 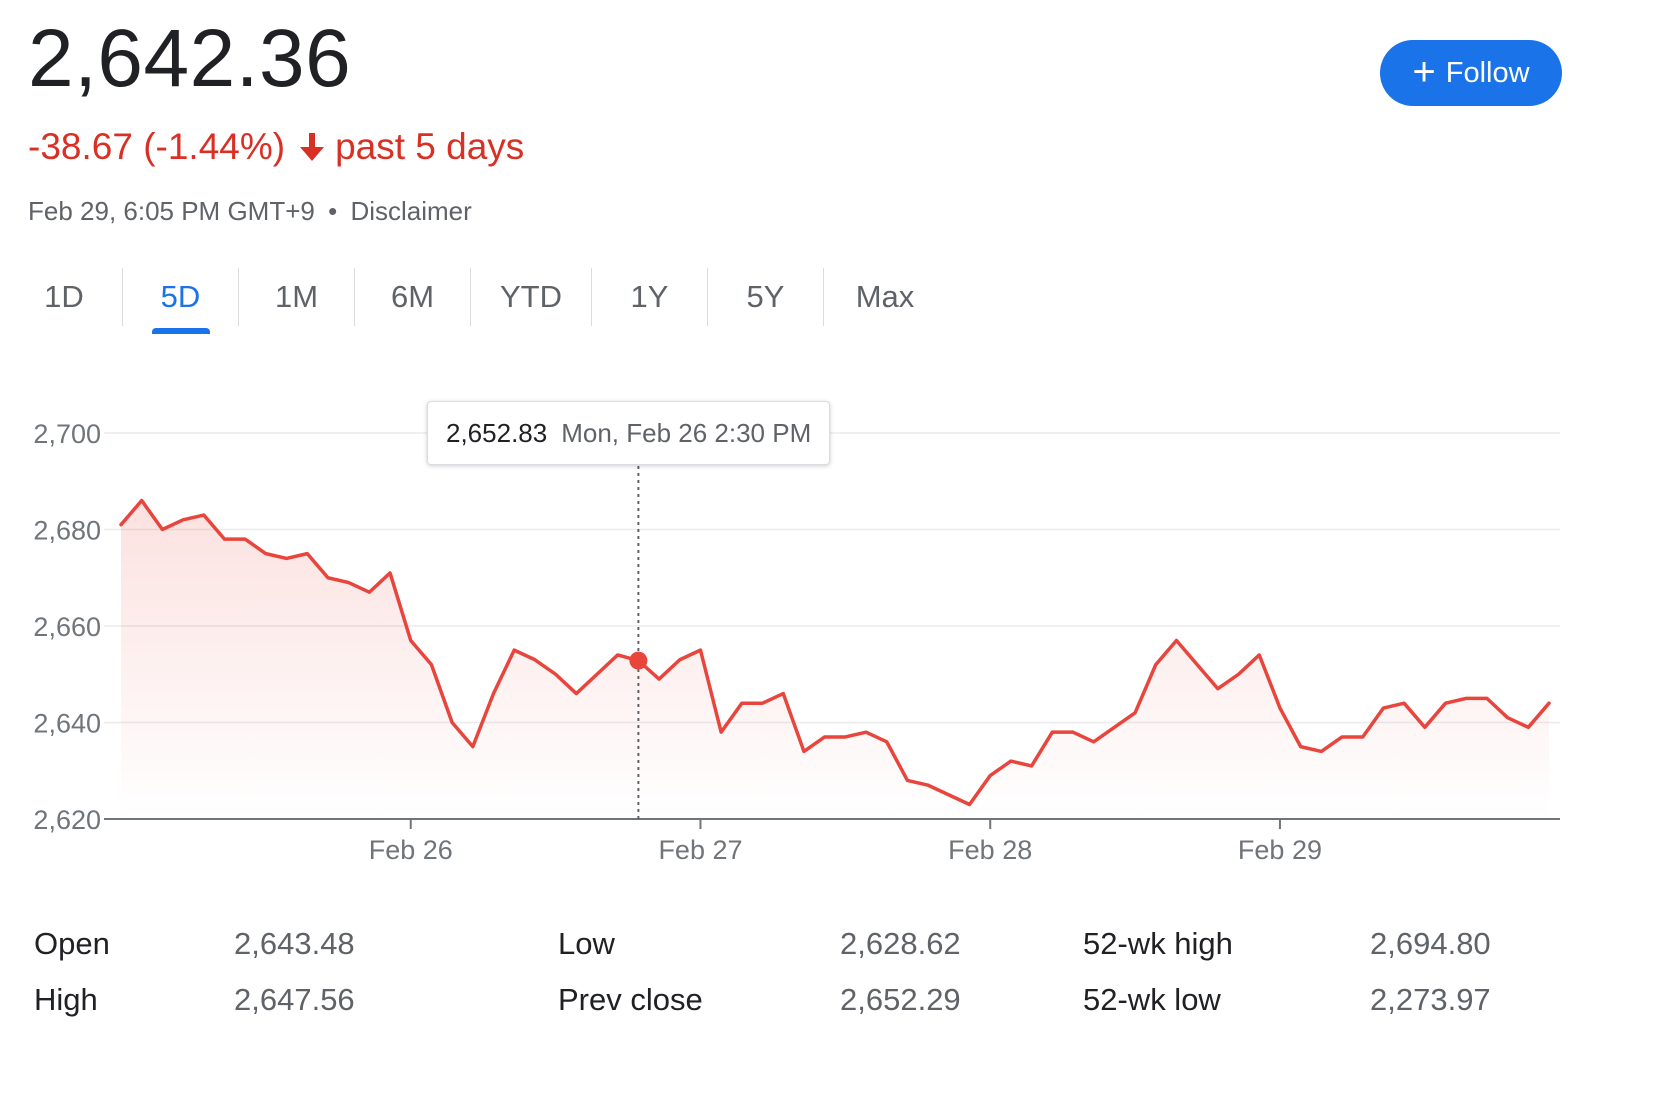 I want to click on stat-high-label: High, so click(x=66, y=999).